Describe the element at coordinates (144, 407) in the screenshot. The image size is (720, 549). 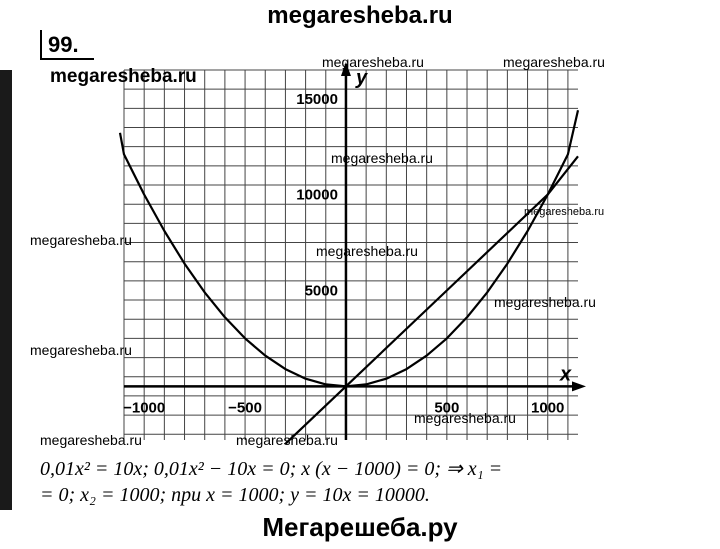
I see `x-tick-label: −1000` at that location.